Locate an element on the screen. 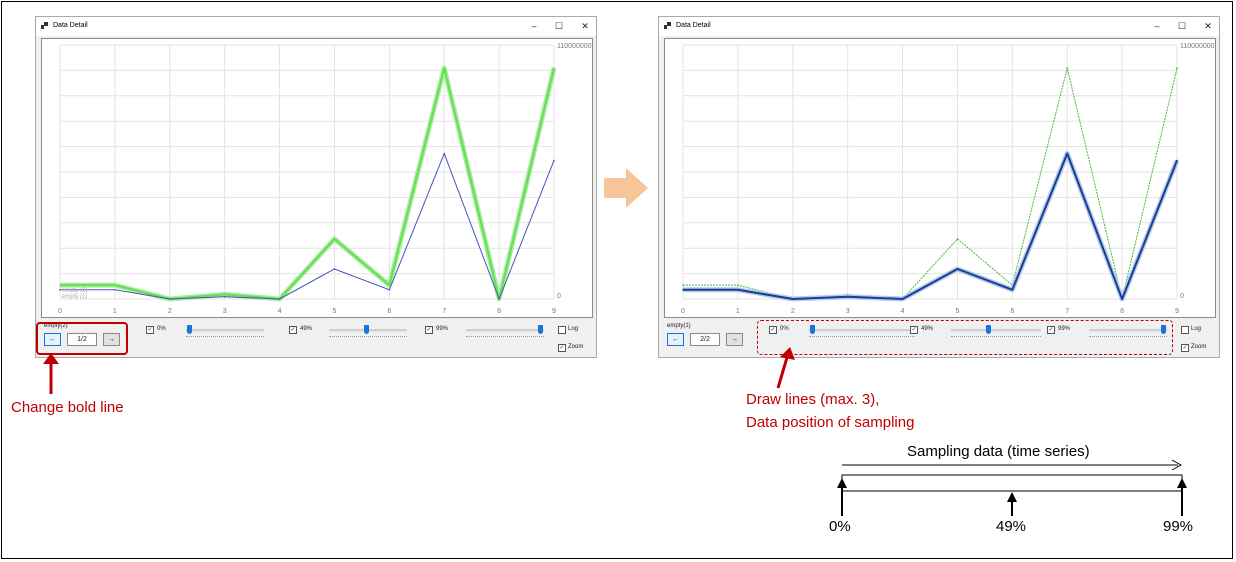 The width and height of the screenshot is (1236, 562). series-overlay-label: empty (2) is located at coordinates (74, 291).